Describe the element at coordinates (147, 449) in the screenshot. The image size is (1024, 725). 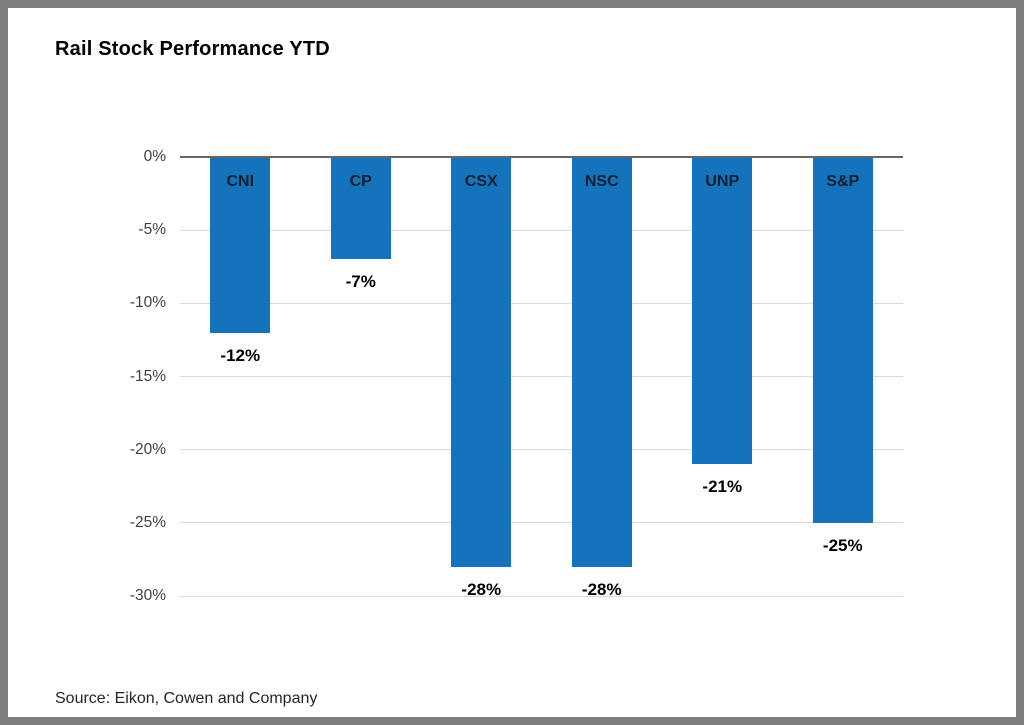
I see `y-axis-tick-label: -20%` at that location.